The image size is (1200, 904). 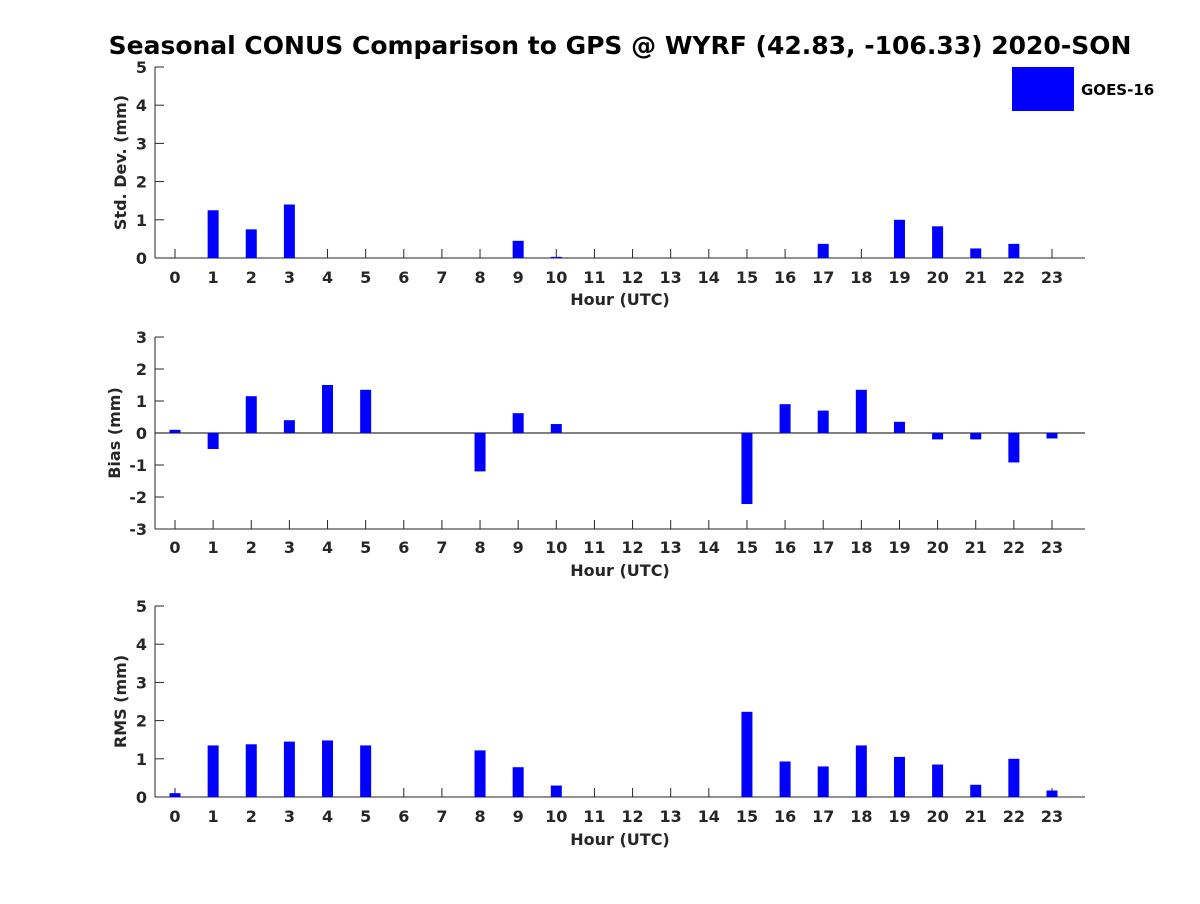 What do you see at coordinates (120, 701) in the screenshot?
I see `y-axis-label: RMS (mm)` at bounding box center [120, 701].